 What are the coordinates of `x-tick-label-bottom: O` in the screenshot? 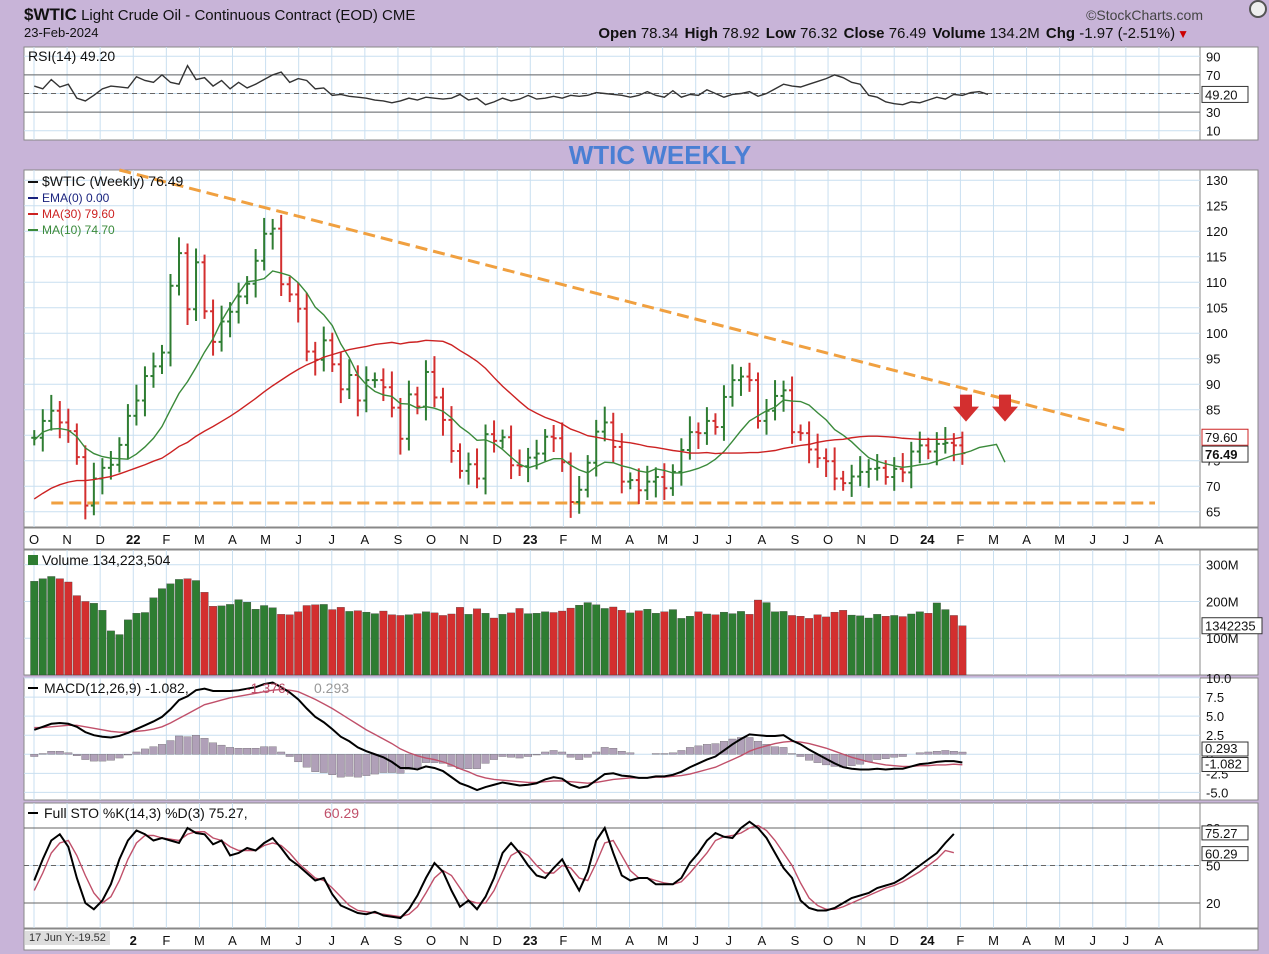 It's located at (828, 940).